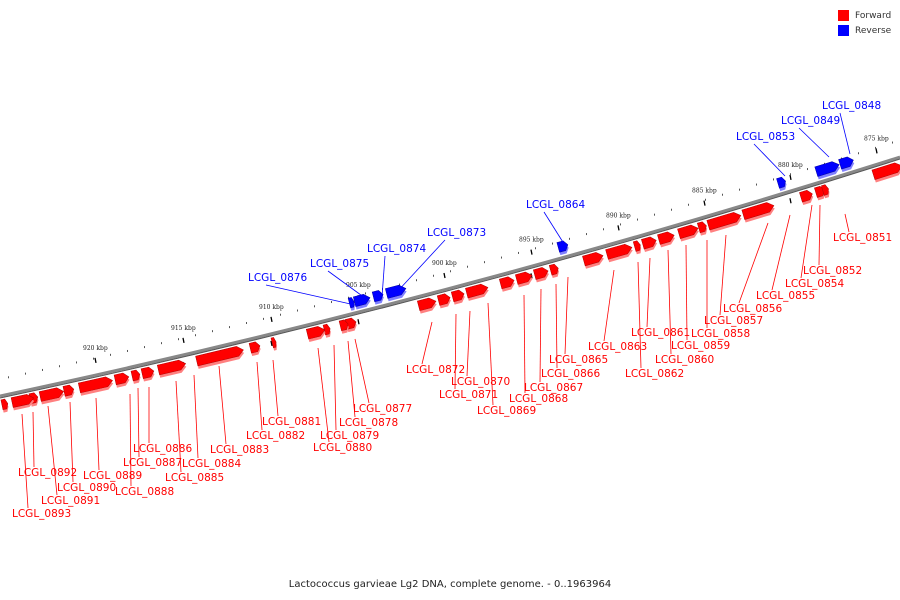 The height and width of the screenshot is (600, 900). I want to click on gene-arrow-f36, so click(22, 402).